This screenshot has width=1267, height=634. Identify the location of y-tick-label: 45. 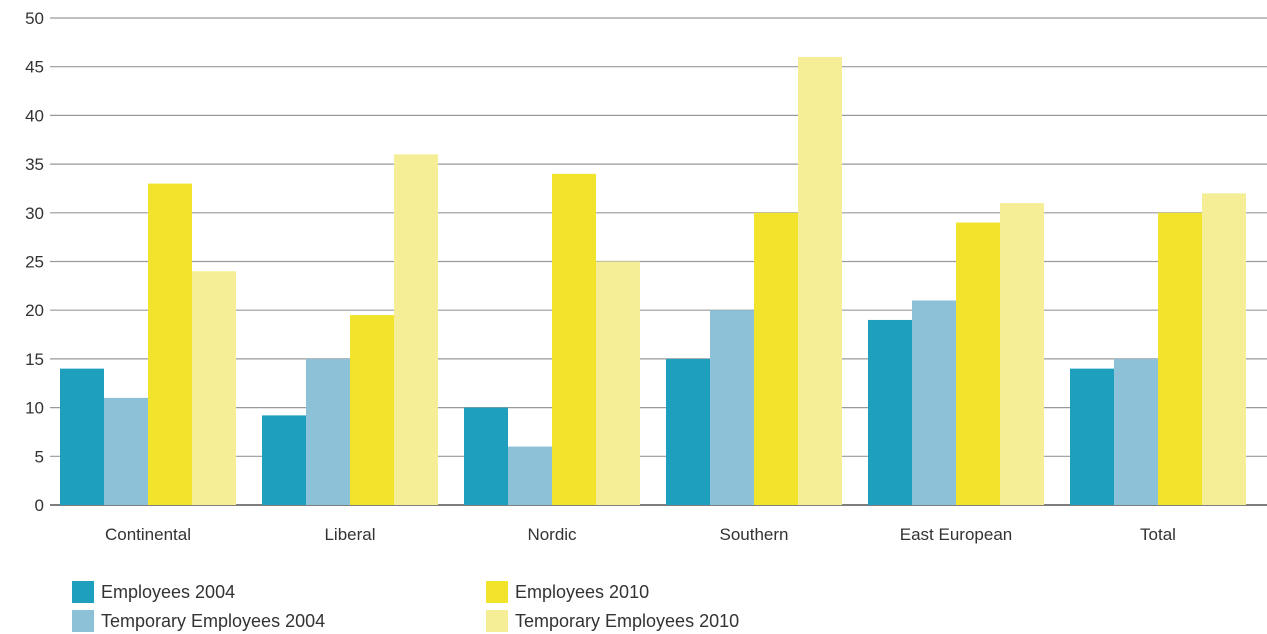
(34, 67).